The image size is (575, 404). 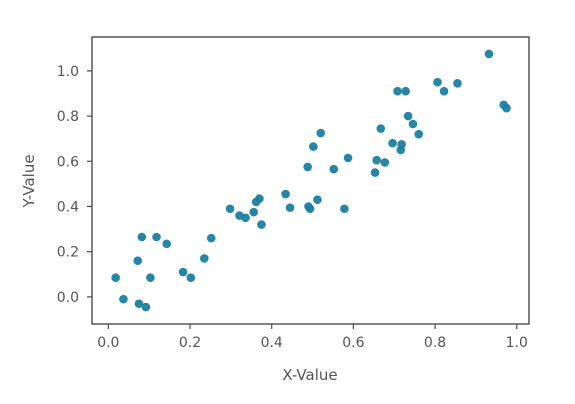 What do you see at coordinates (190, 343) in the screenshot?
I see `x-tick-label: 0.2` at bounding box center [190, 343].